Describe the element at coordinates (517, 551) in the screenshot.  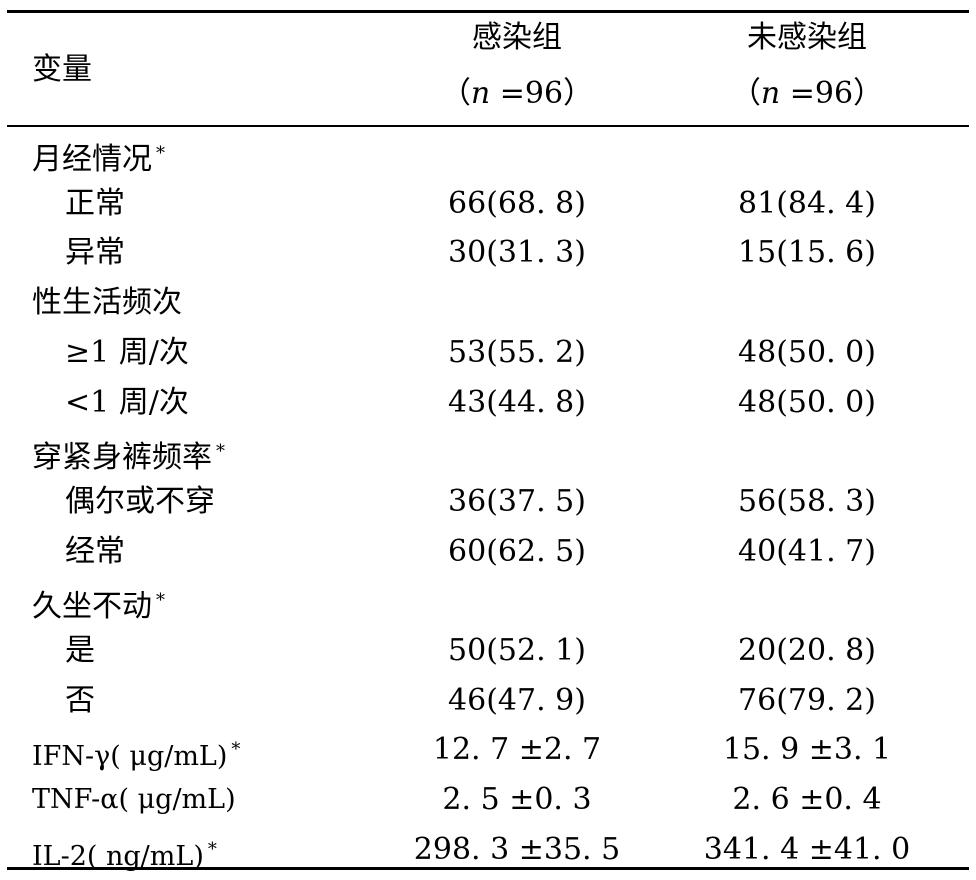
I see `infected-group-value: 60(62. 5)` at that location.